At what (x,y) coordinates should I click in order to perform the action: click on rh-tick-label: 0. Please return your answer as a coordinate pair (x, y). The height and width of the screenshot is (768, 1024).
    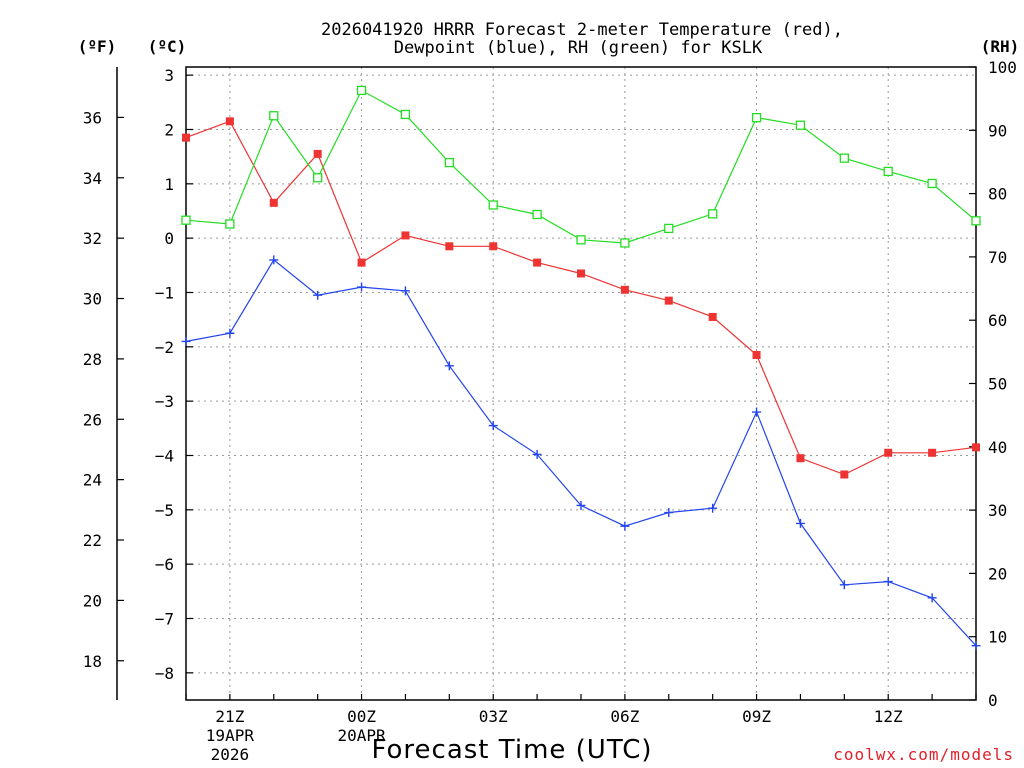
    Looking at the image, I should click on (993, 700).